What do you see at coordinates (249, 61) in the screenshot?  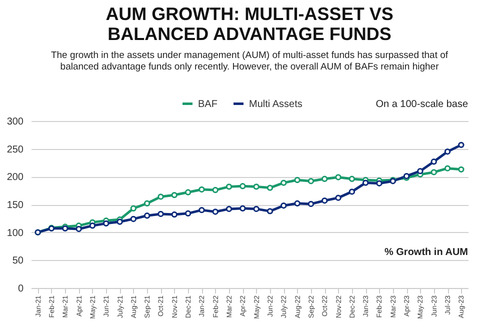 I see `chart-subtitle: The growth in the assets under management (AUM) of multi-asset funds has surpassed that of balanced advantage funds only recently. However, the overall AUM of BAFs remain higher` at bounding box center [249, 61].